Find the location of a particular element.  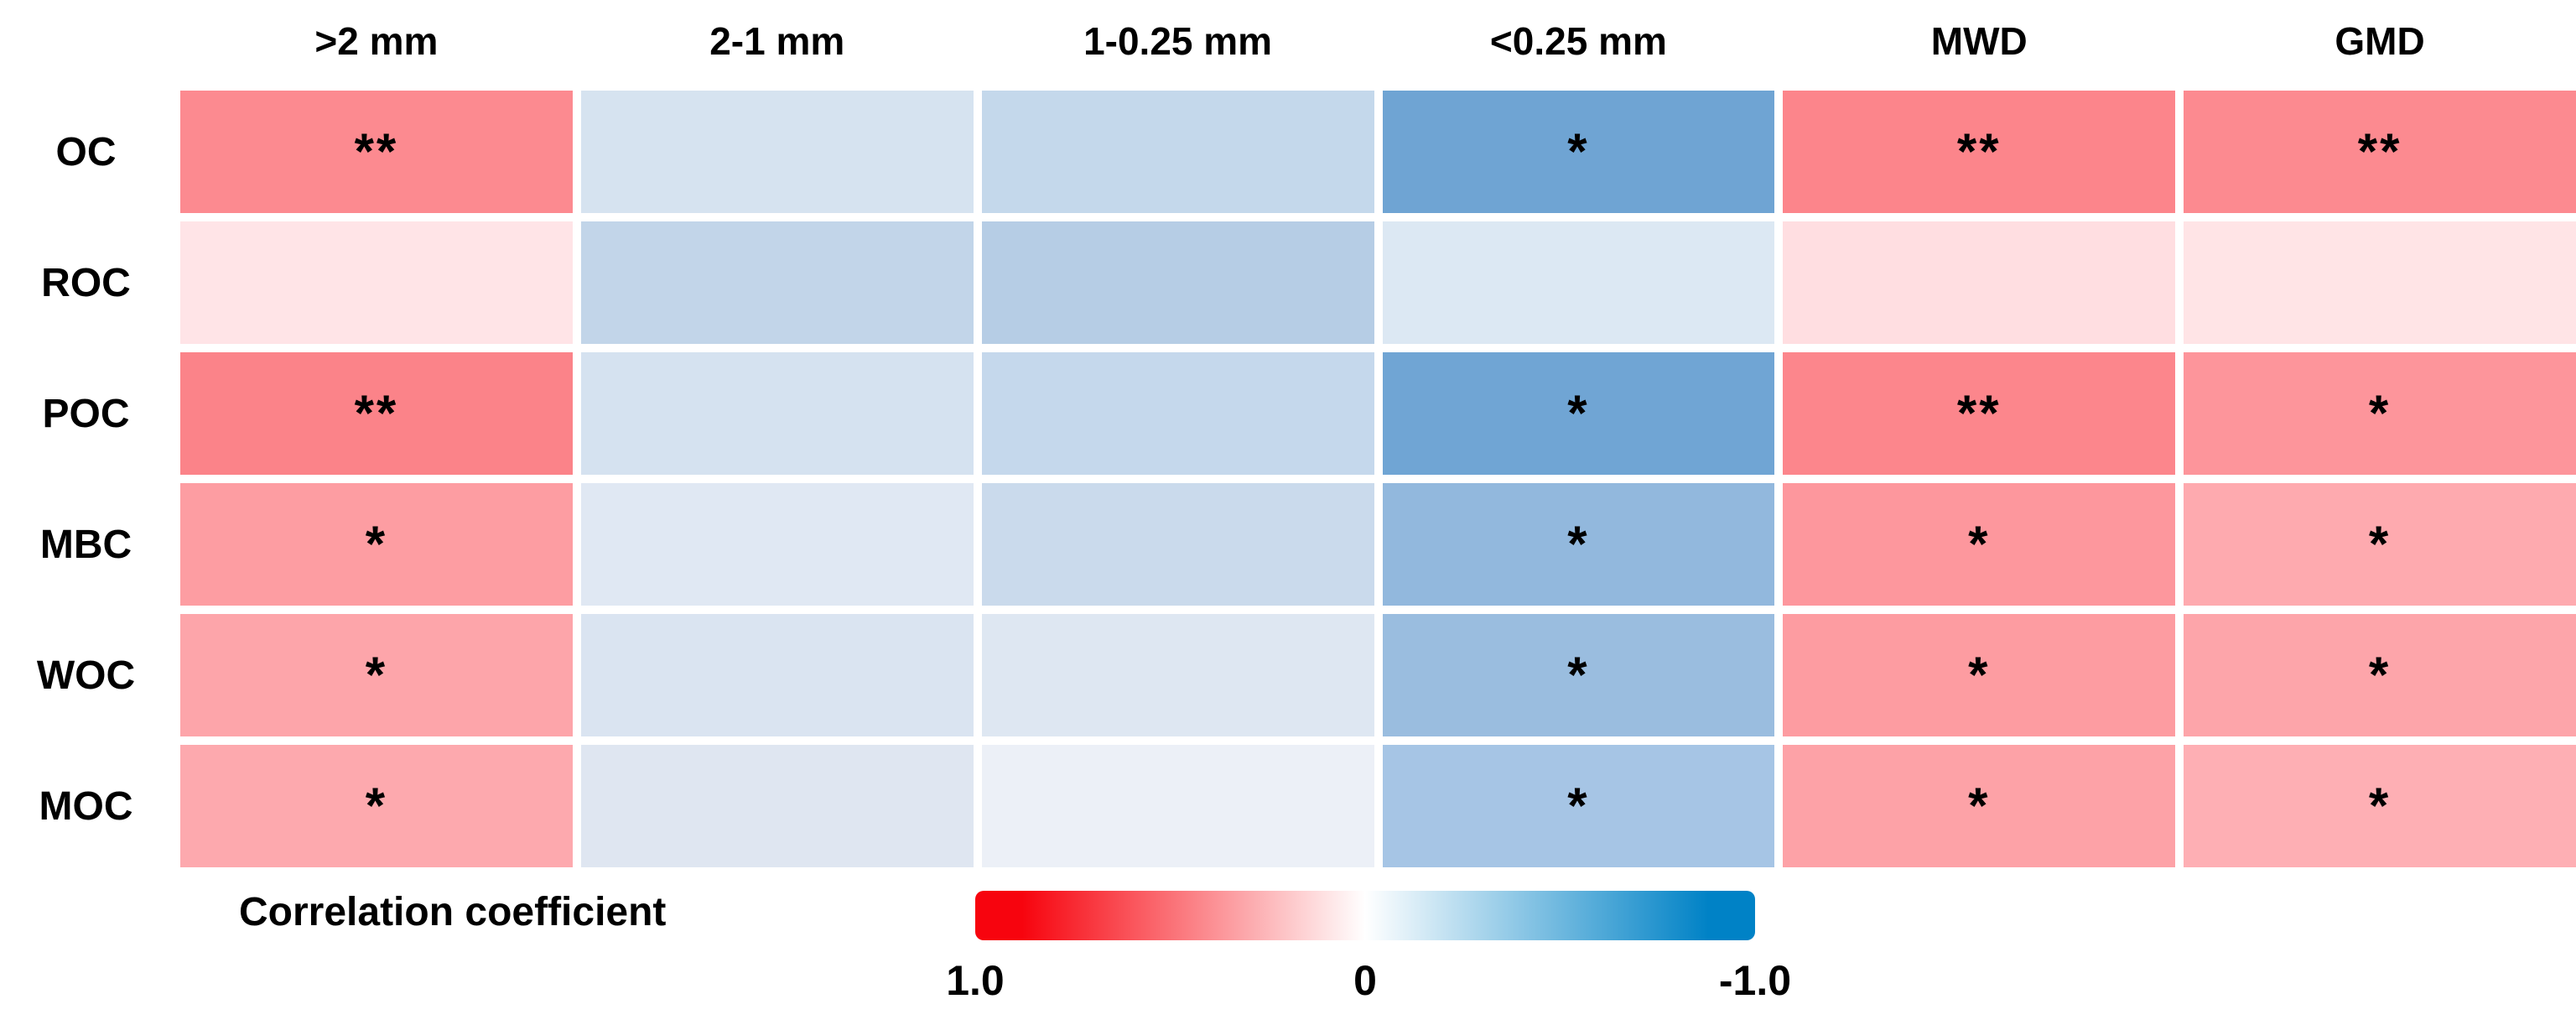

row-label-oc: OC is located at coordinates (86, 151).